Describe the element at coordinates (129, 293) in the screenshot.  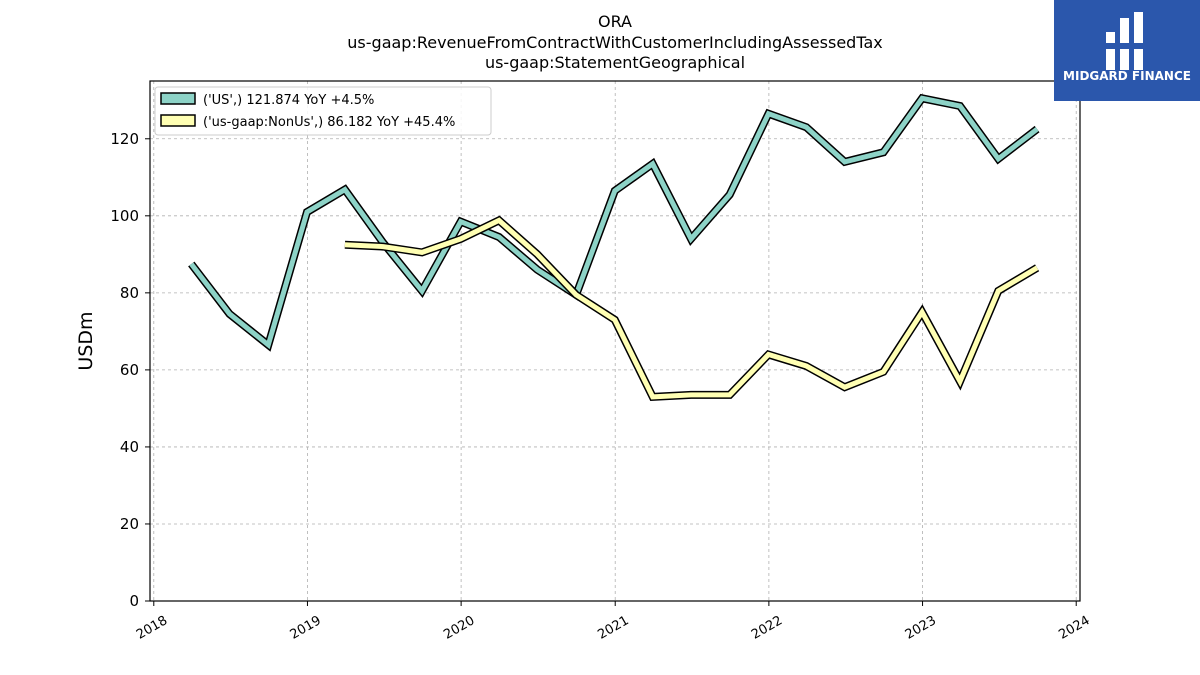
I see `y-tick-label: 80` at that location.